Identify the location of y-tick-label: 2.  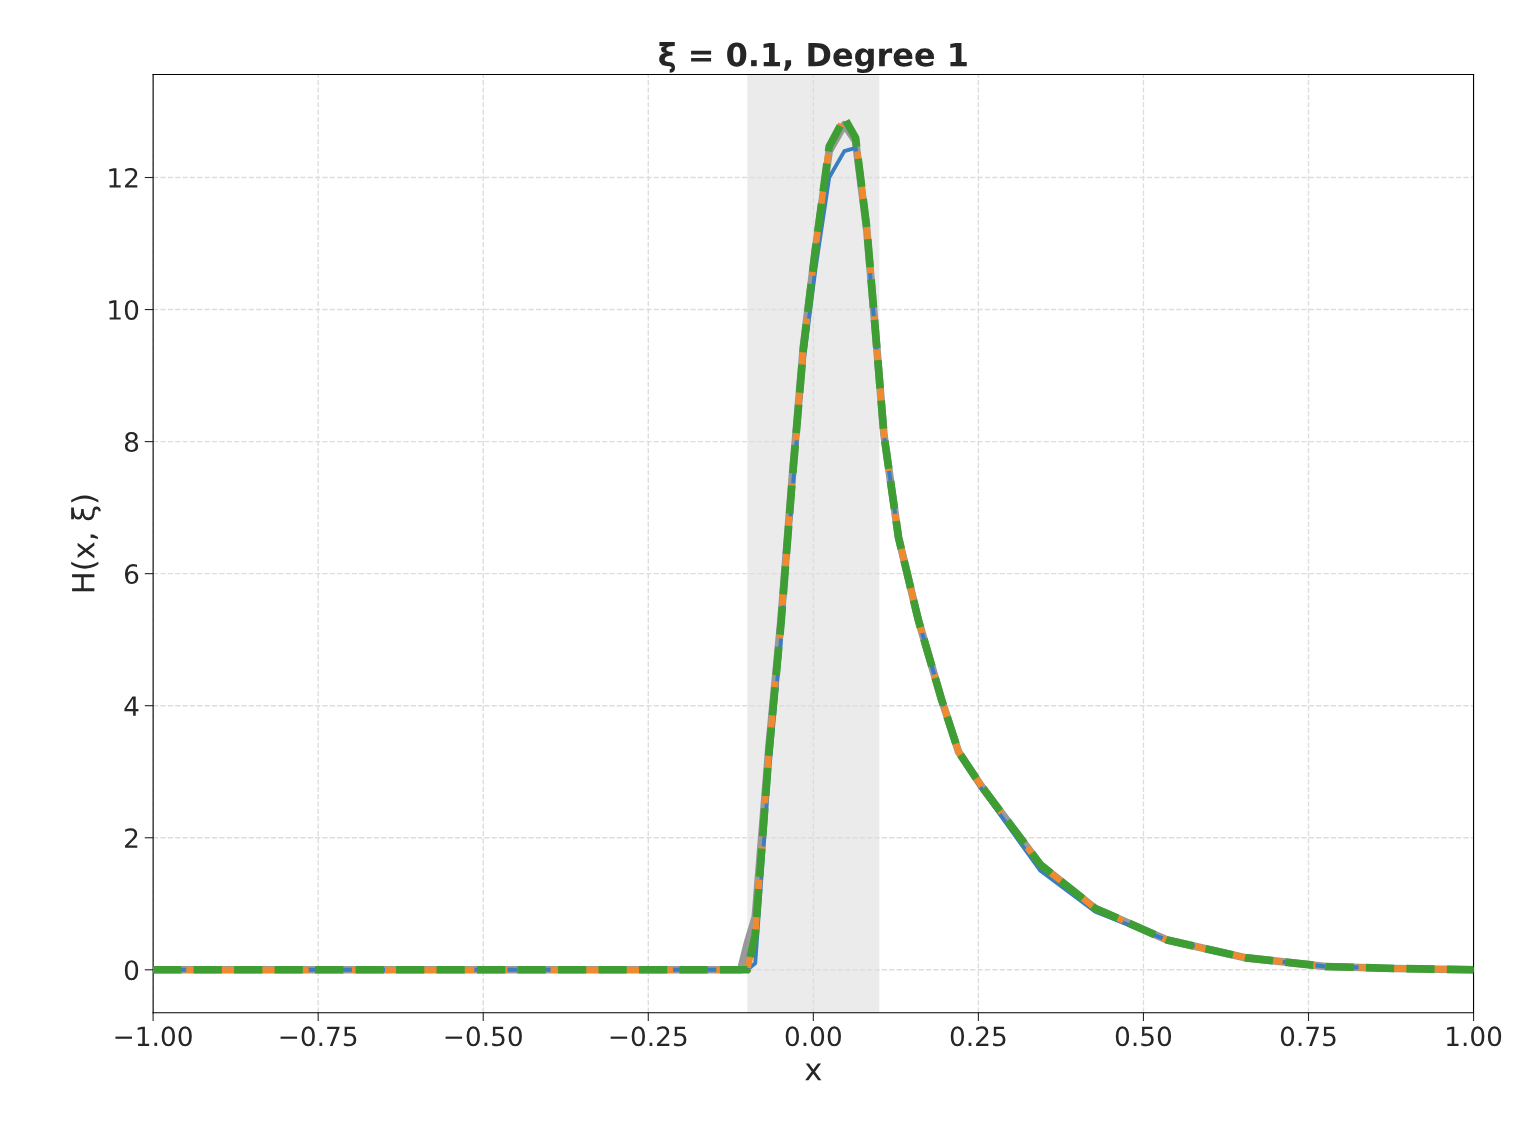
(131, 838).